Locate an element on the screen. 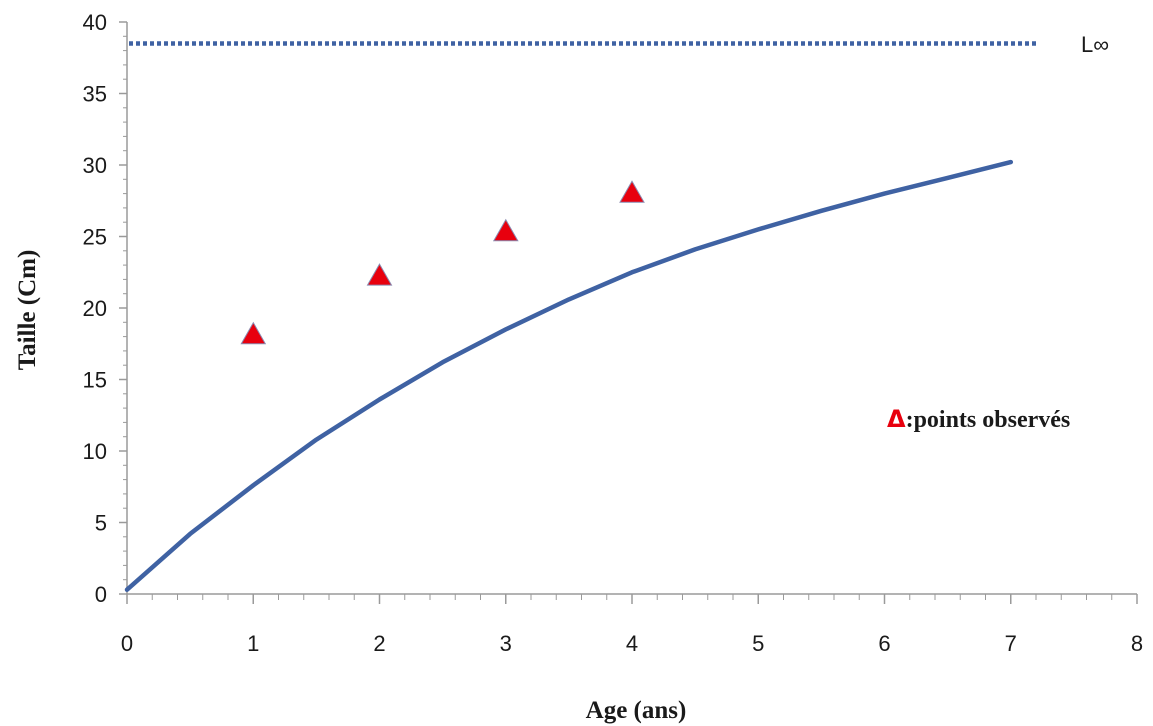 This screenshot has width=1153, height=726. x-axis-title: Age (ans) is located at coordinates (636, 710).